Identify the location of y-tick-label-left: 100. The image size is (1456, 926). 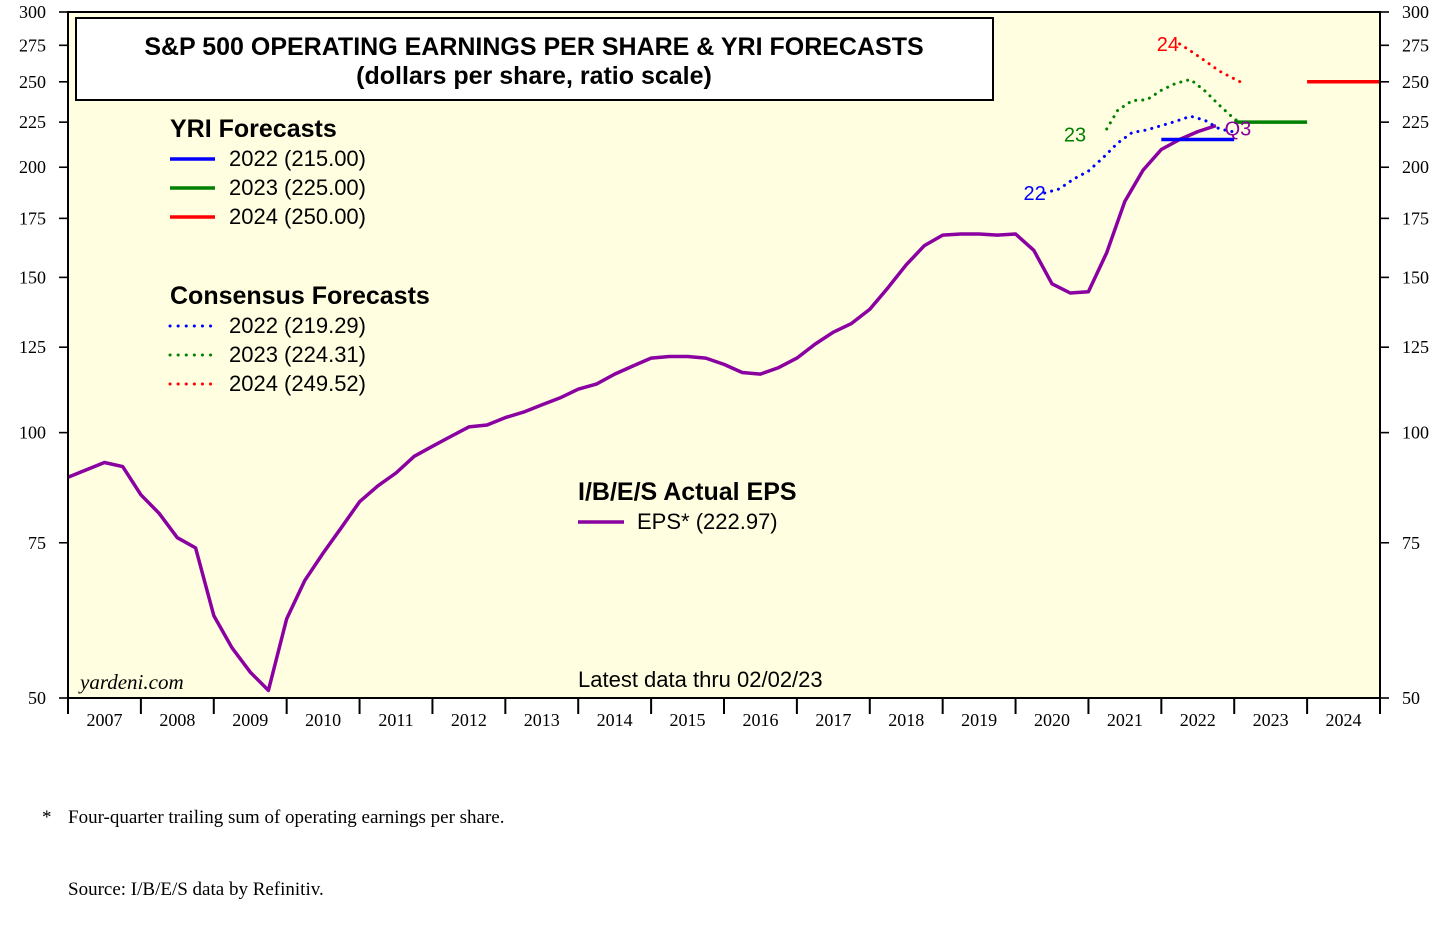
(32, 433).